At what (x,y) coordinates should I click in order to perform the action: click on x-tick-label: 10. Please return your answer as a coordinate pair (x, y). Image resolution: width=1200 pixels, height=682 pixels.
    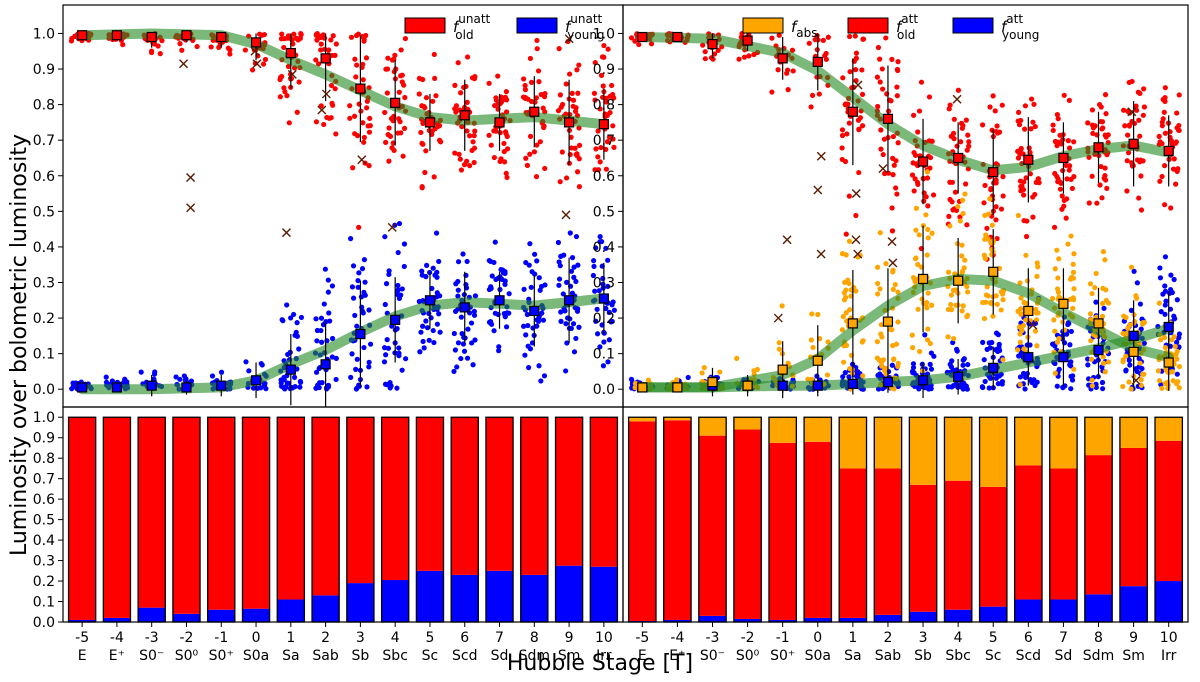
    Looking at the image, I should click on (604, 638).